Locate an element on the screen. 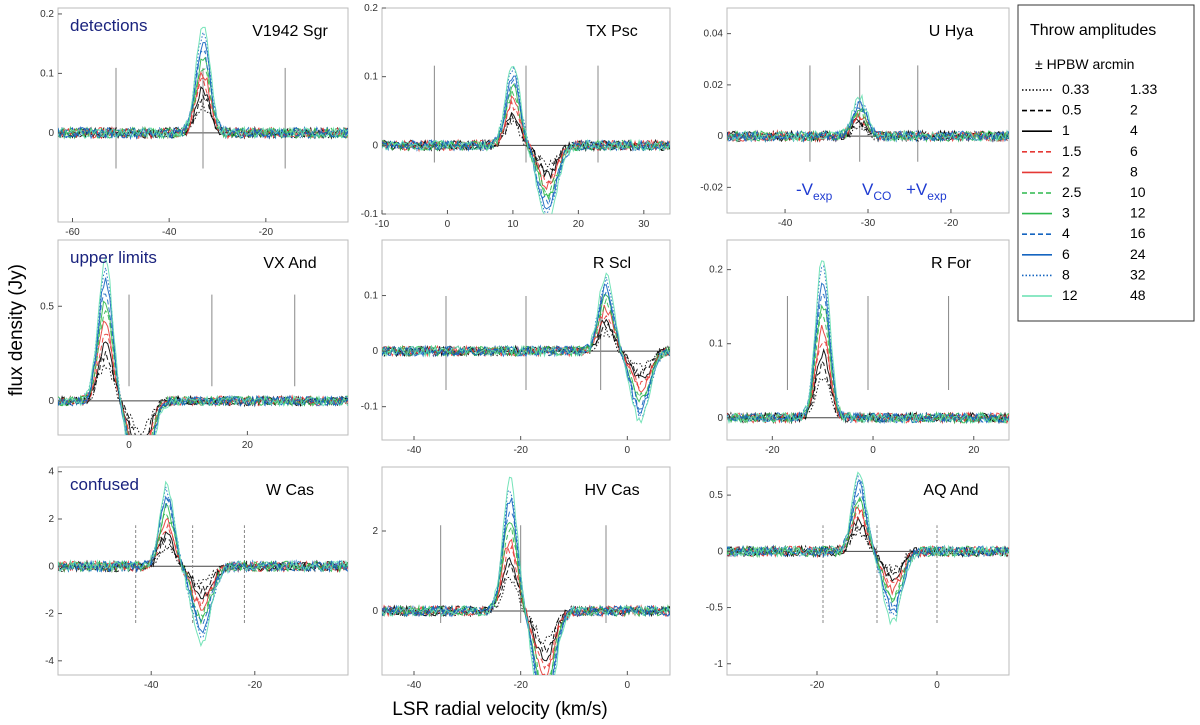 The height and width of the screenshot is (725, 1200). y-tick-label: 2 is located at coordinates (375, 531).